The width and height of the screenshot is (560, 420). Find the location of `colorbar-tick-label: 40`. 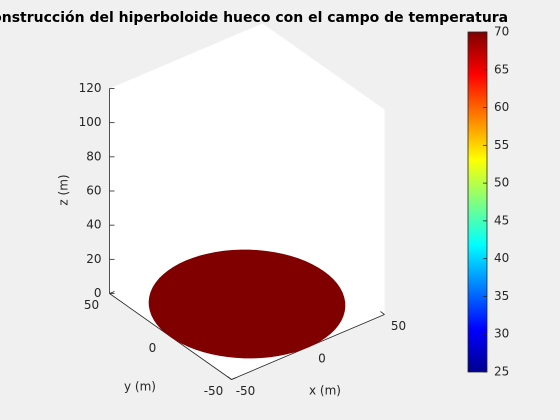

colorbar-tick-label: 40 is located at coordinates (501, 258).